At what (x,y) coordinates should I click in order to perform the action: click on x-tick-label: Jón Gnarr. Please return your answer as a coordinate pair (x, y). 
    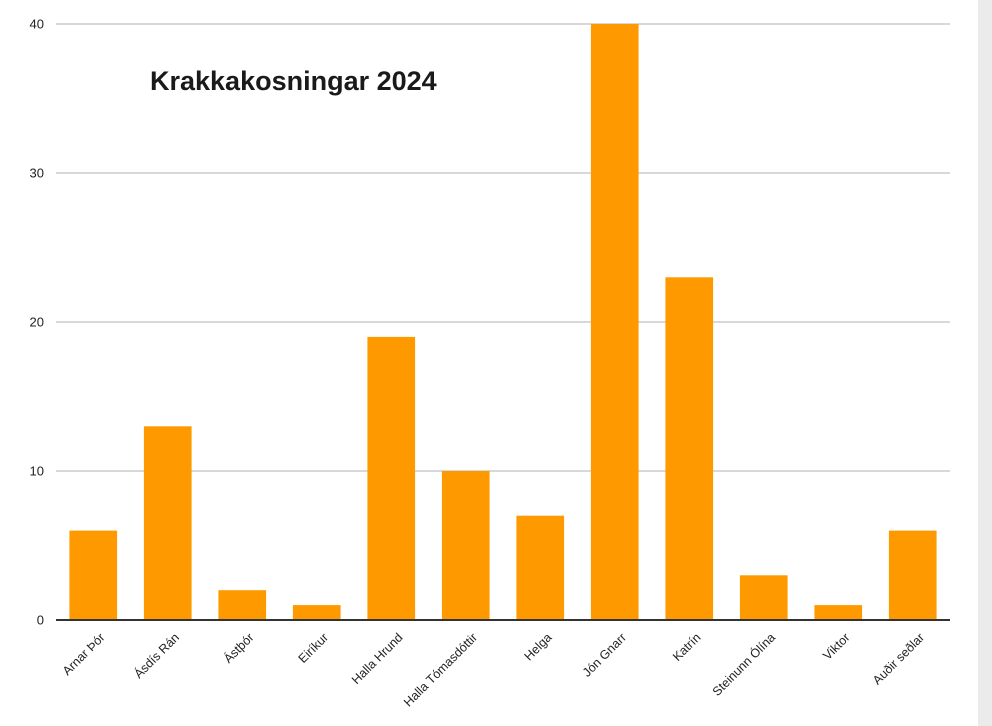
    Looking at the image, I should click on (604, 654).